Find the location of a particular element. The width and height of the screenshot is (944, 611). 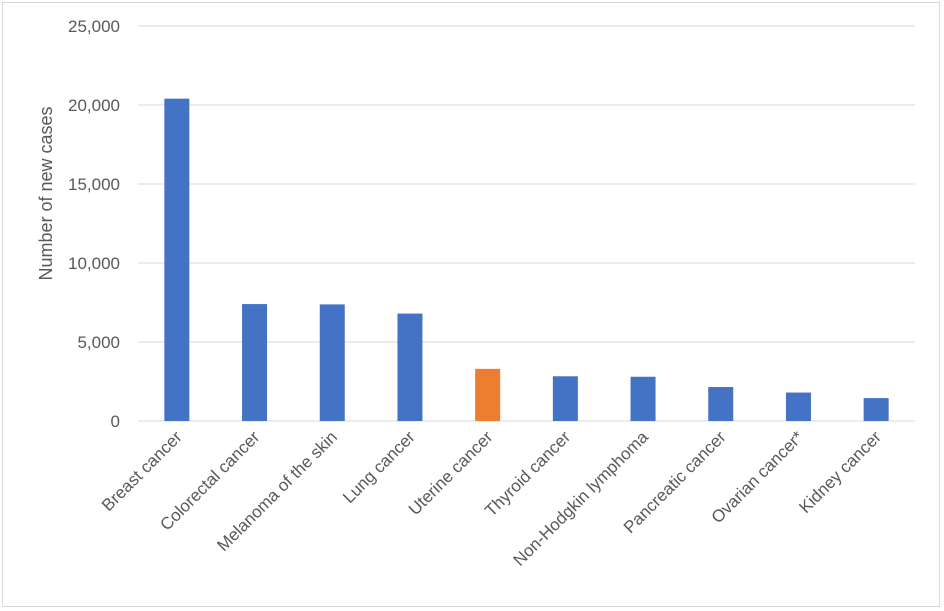

y-tick-labels: 0 5,000 10,000 15,000 20,000 25,000 is located at coordinates (94, 224).